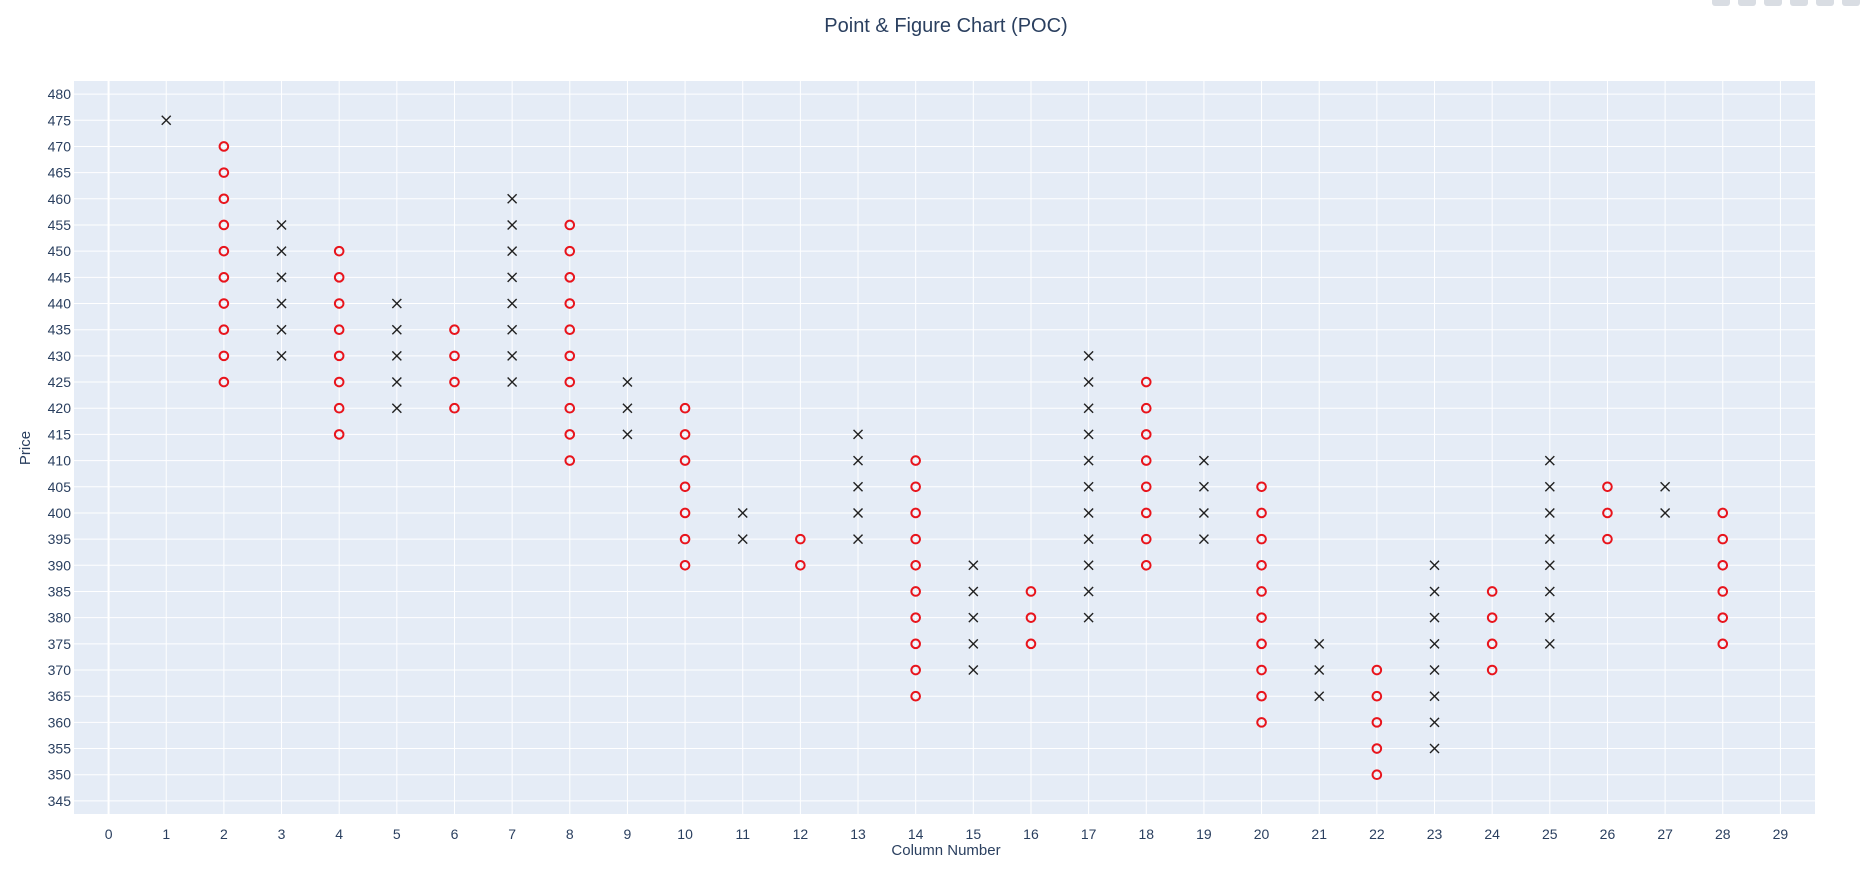 Image resolution: width=1866 pixels, height=882 pixels. Describe the element at coordinates (60, 94) in the screenshot. I see `y-tick-label: 480` at that location.